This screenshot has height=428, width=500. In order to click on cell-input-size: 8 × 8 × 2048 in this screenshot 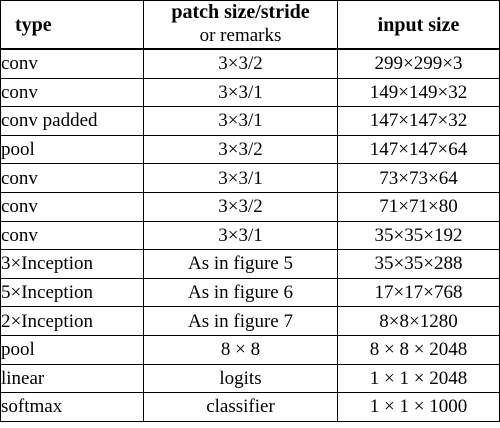, I will do `click(418, 349)`.